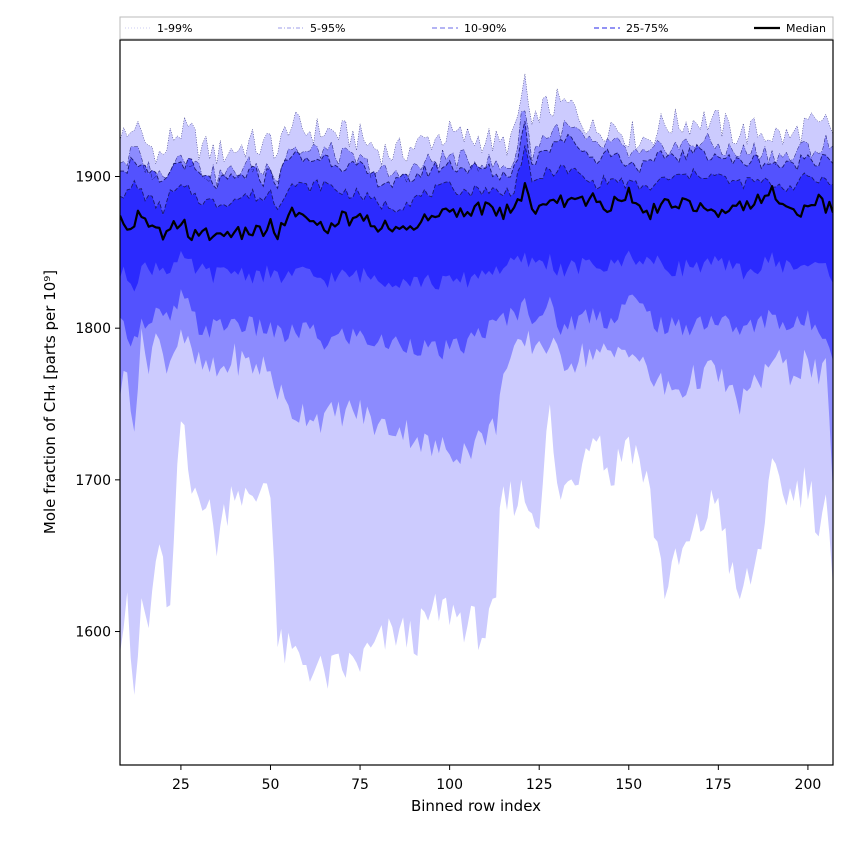 The width and height of the screenshot is (850, 850). What do you see at coordinates (93, 481) in the screenshot?
I see `y-tick-label: 1700` at bounding box center [93, 481].